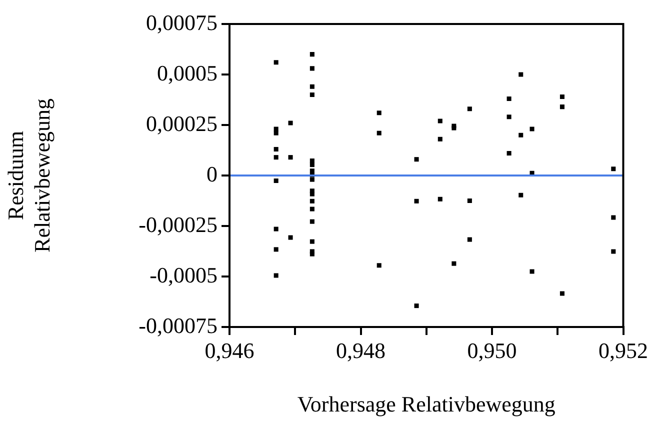 The height and width of the screenshot is (423, 652). Describe the element at coordinates (28, 175) in the screenshot. I see `y-axis-title: Residuum Relativbewegung` at that location.